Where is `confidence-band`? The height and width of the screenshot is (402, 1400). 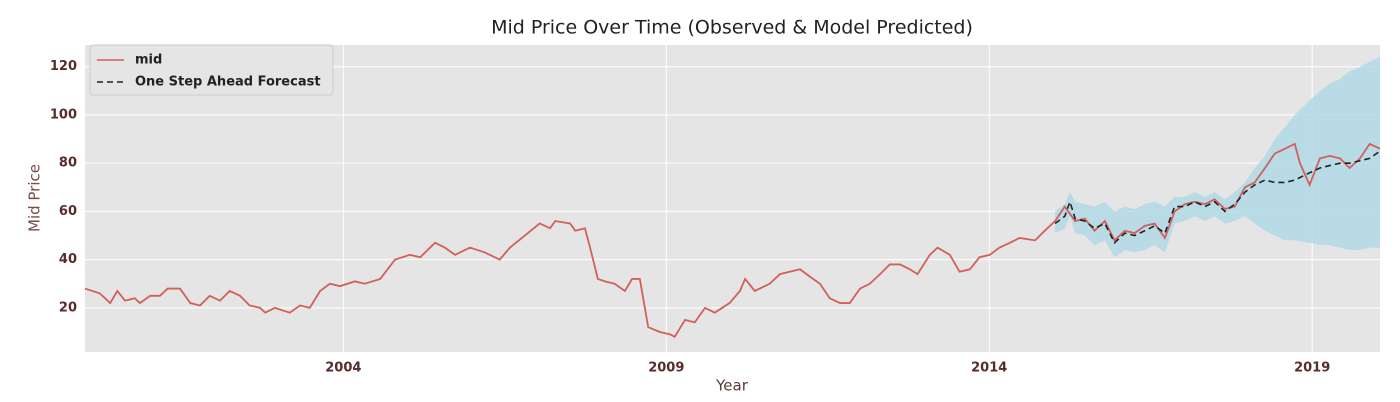
confidence-band is located at coordinates (1217, 157).